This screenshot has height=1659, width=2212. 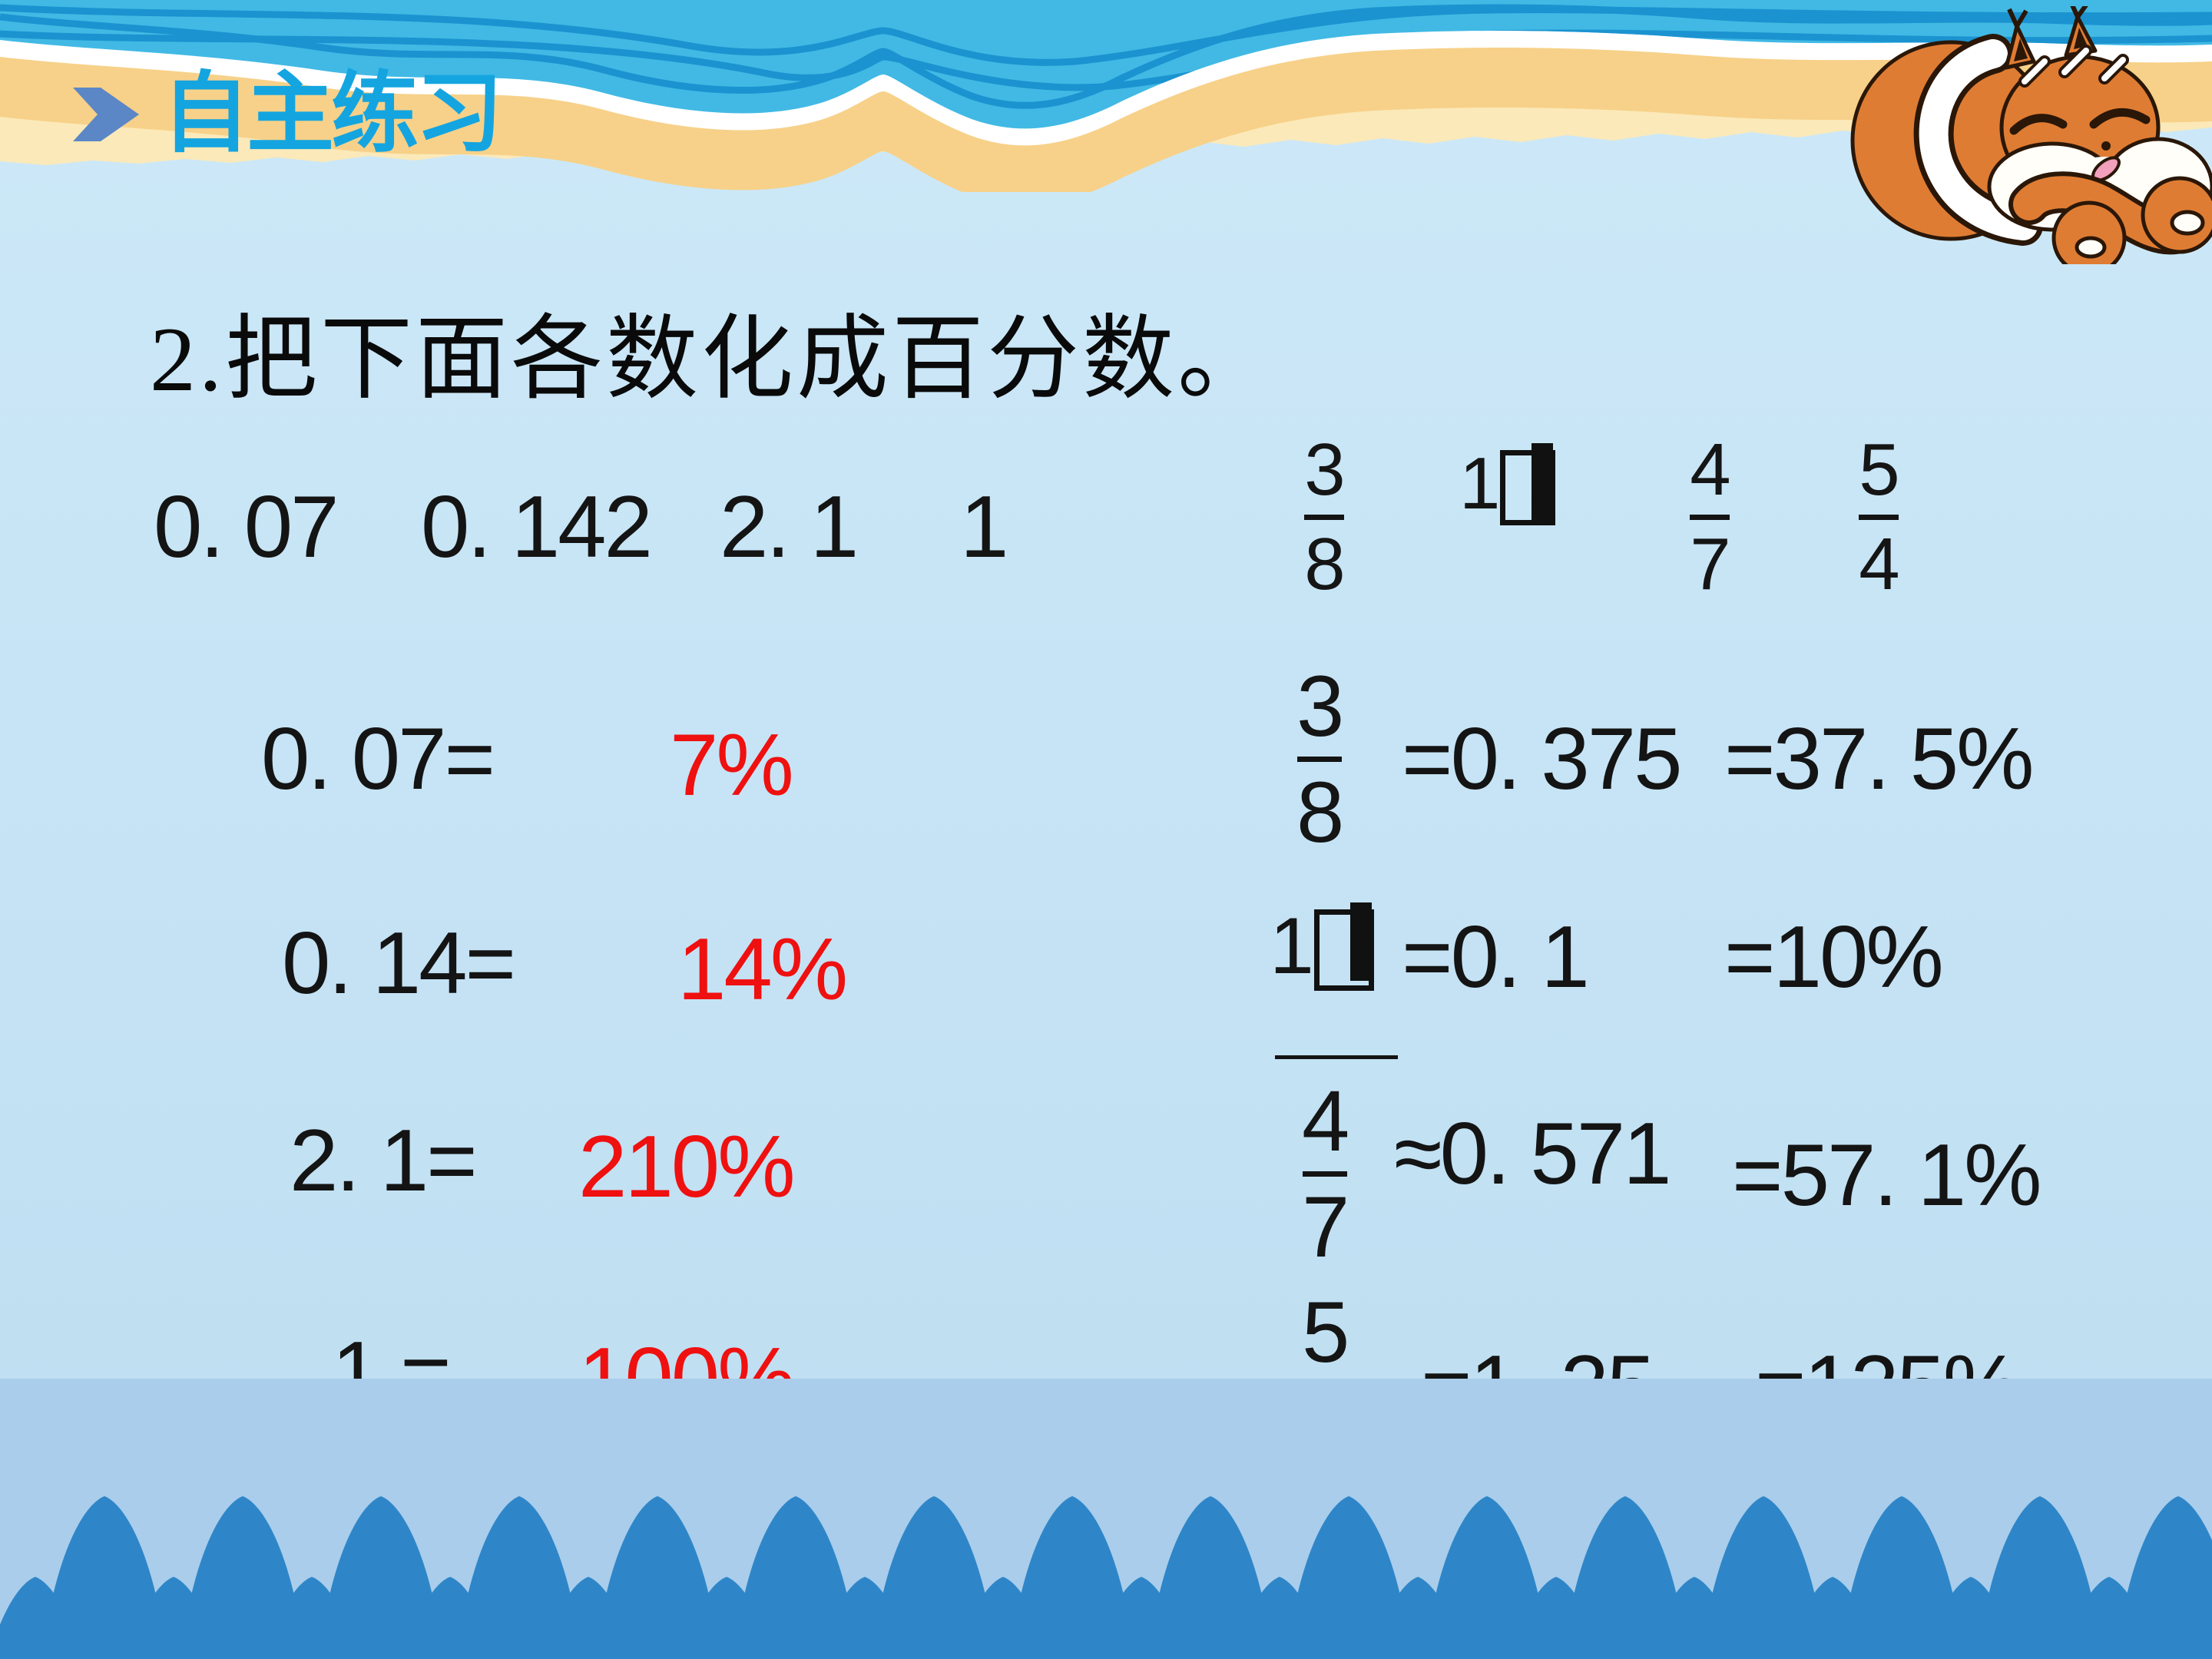 What do you see at coordinates (384, 1161) in the screenshot?
I see `answer-expression: 2. 1=` at bounding box center [384, 1161].